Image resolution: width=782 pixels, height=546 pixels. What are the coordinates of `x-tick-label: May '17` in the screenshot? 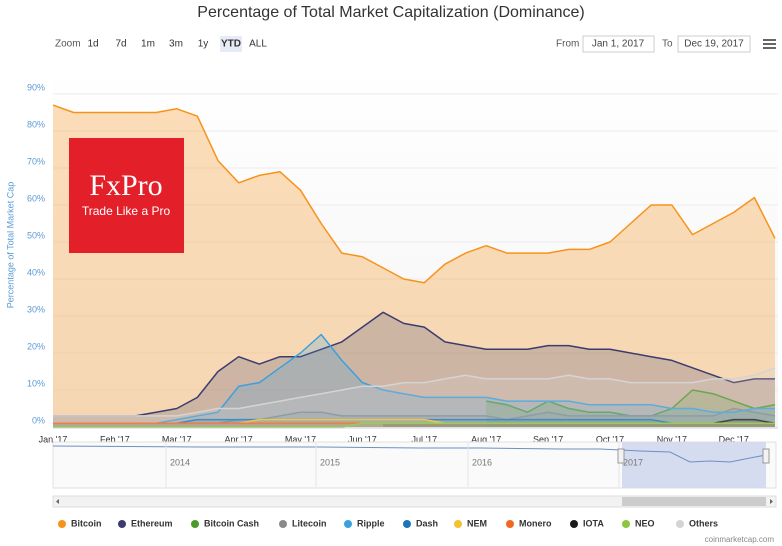 It's located at (300, 439).